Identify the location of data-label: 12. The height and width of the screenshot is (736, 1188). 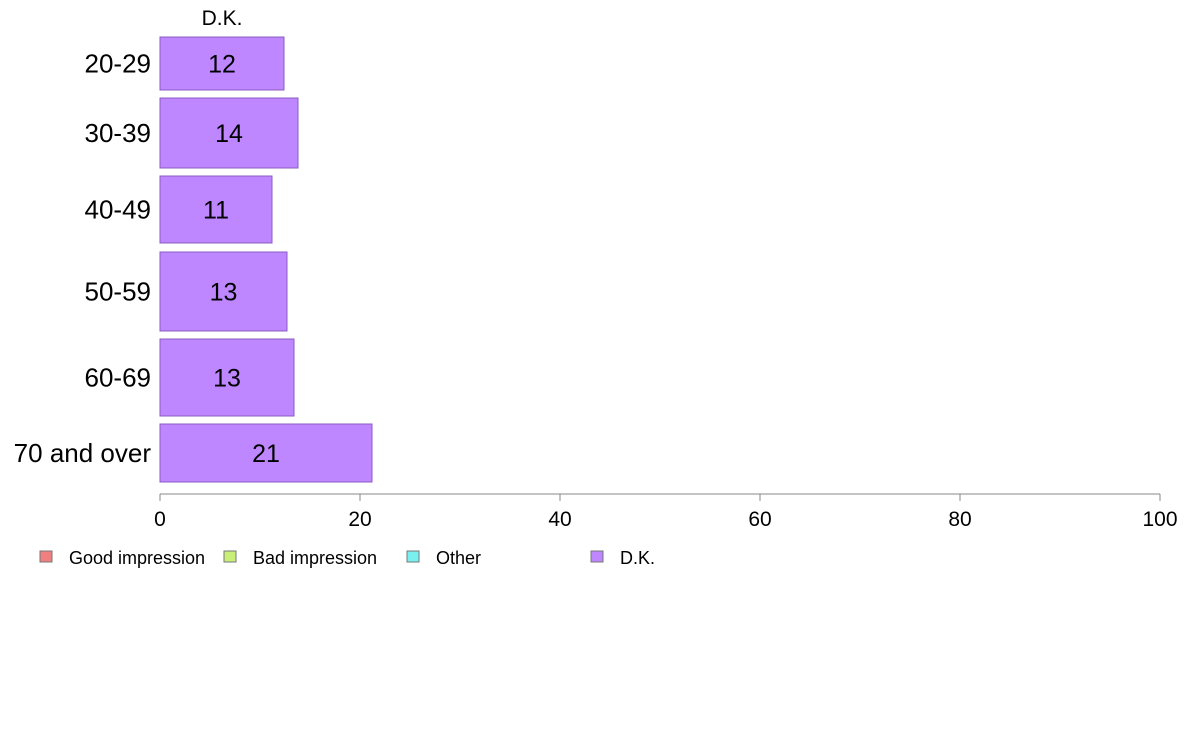
(222, 65).